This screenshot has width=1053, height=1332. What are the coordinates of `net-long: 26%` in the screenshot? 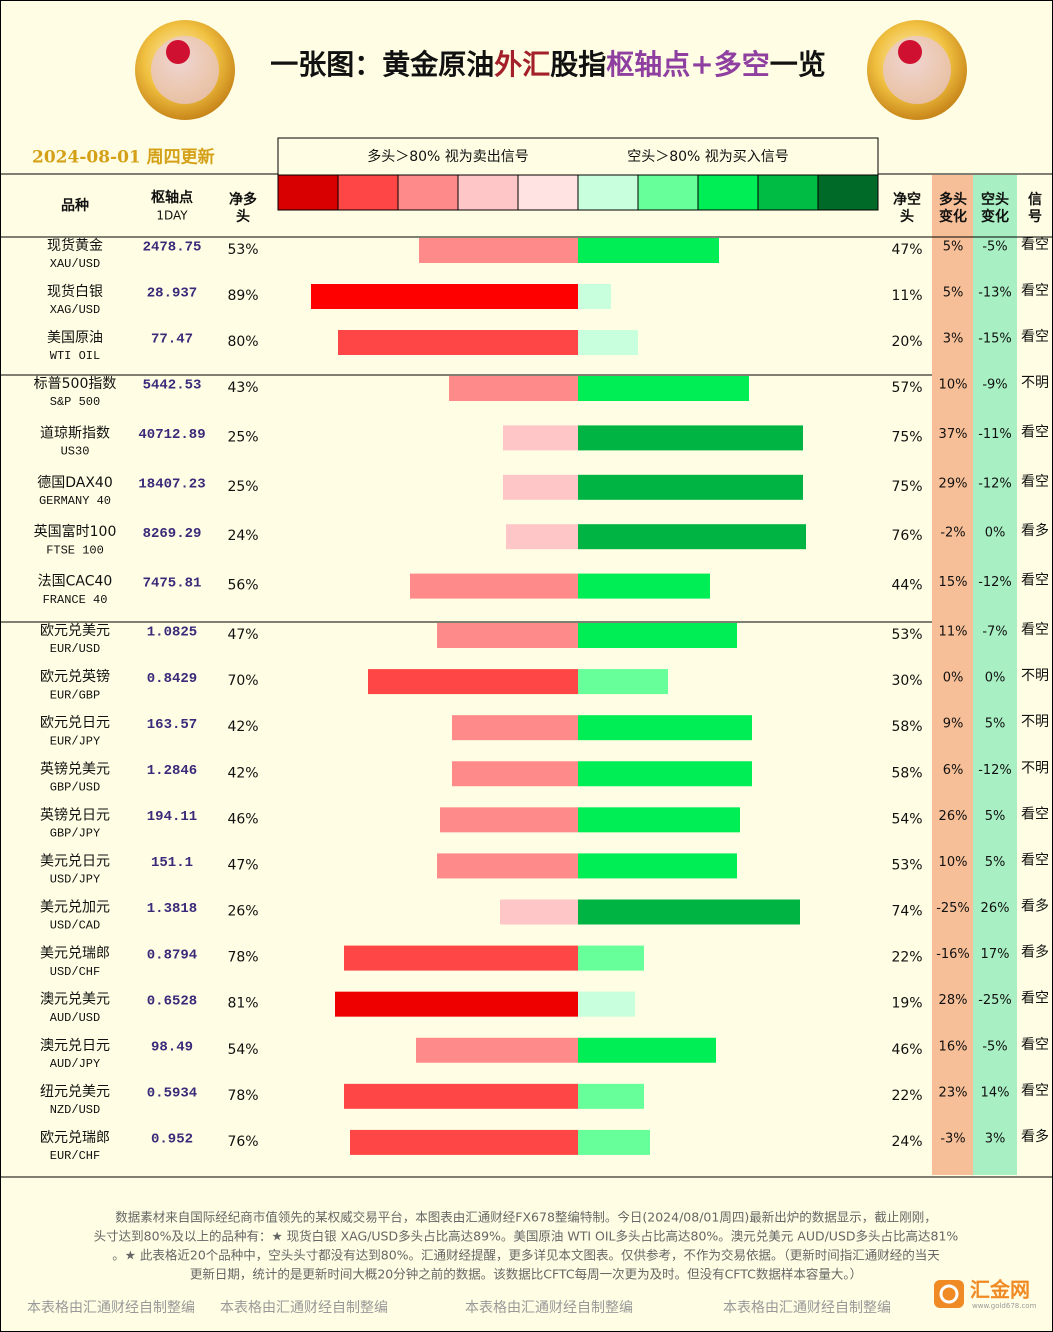 It's located at (242, 912).